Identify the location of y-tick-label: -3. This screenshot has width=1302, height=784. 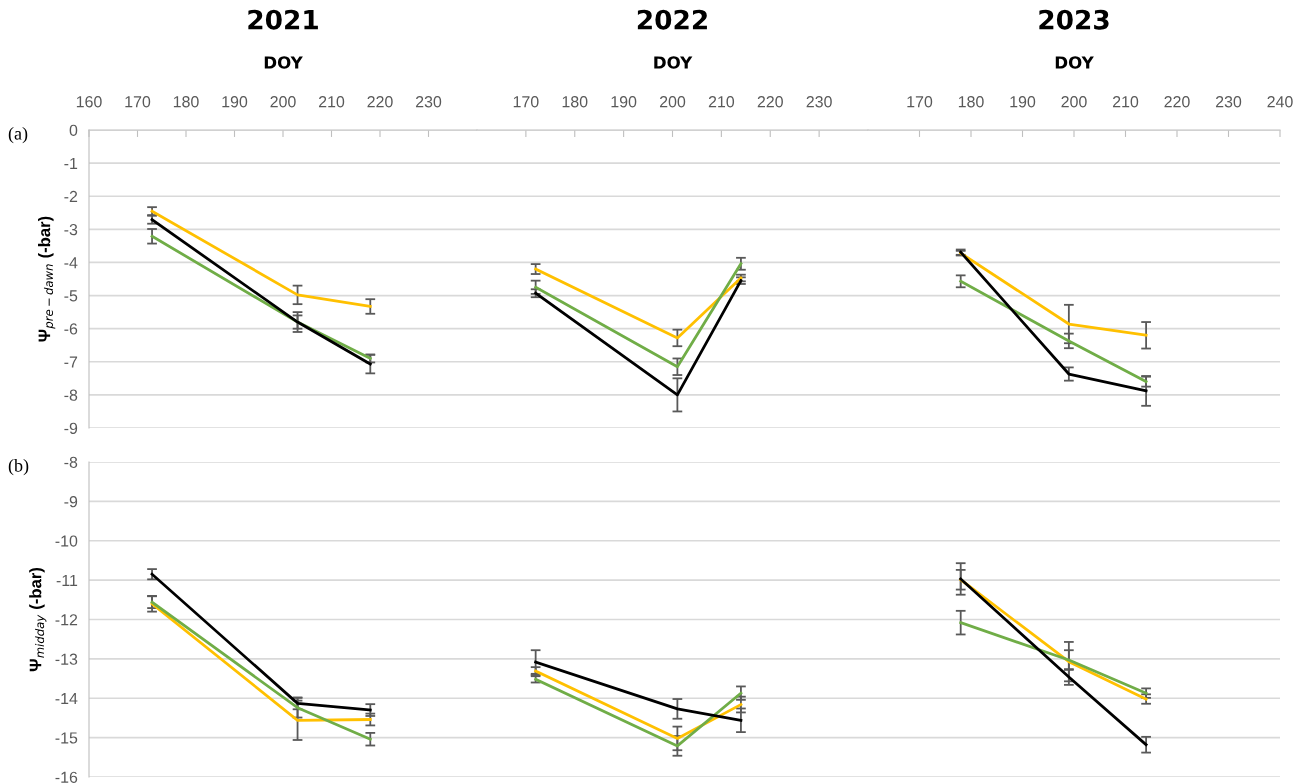
(71, 229).